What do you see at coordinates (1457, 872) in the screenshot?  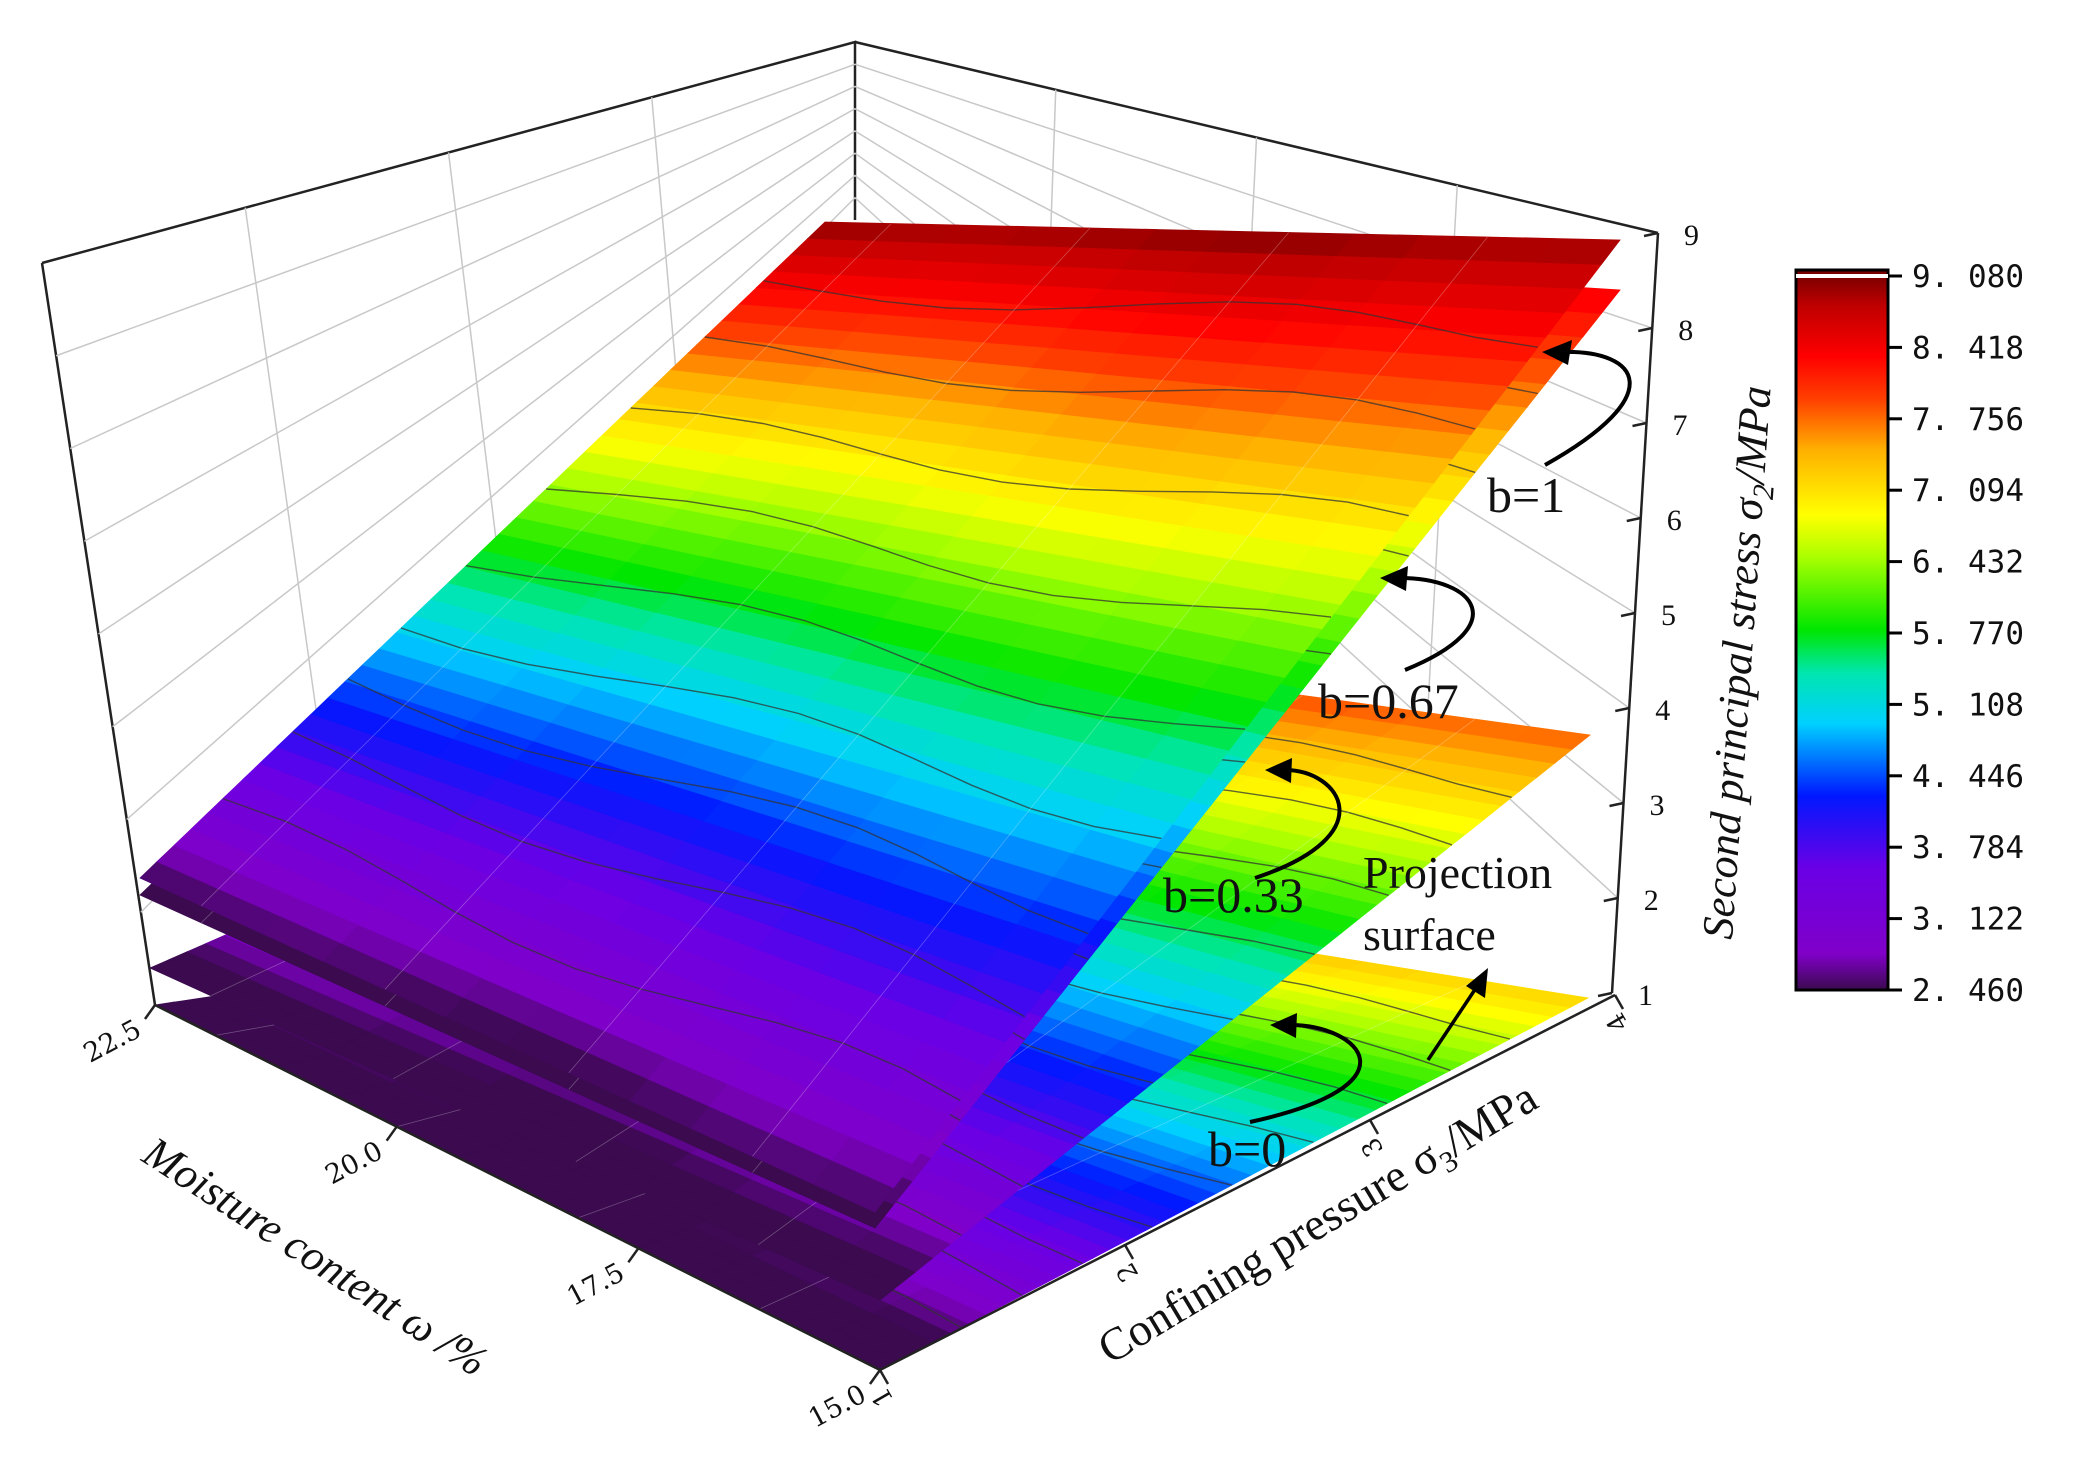 I see `annotation-projection-line1: Projection` at bounding box center [1457, 872].